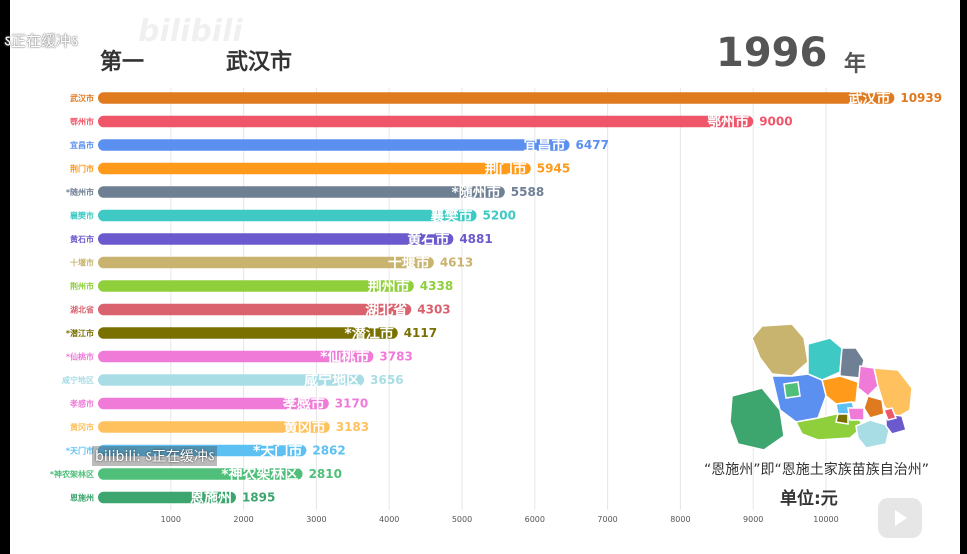 This screenshot has height=554, width=967. I want to click on bar-value-label: 4881, so click(475, 239).